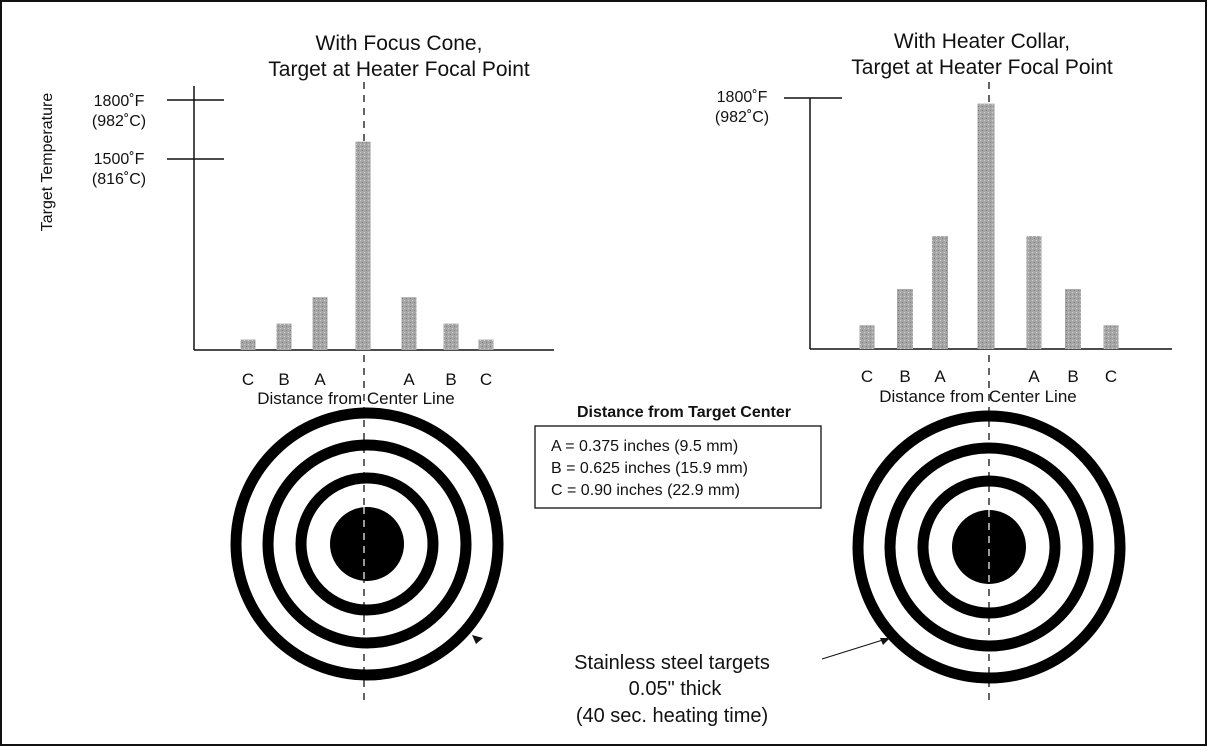 The width and height of the screenshot is (1207, 748). Describe the element at coordinates (982, 67) in the screenshot. I see `chart2-title-line2: Target at Heater Focal Point` at that location.